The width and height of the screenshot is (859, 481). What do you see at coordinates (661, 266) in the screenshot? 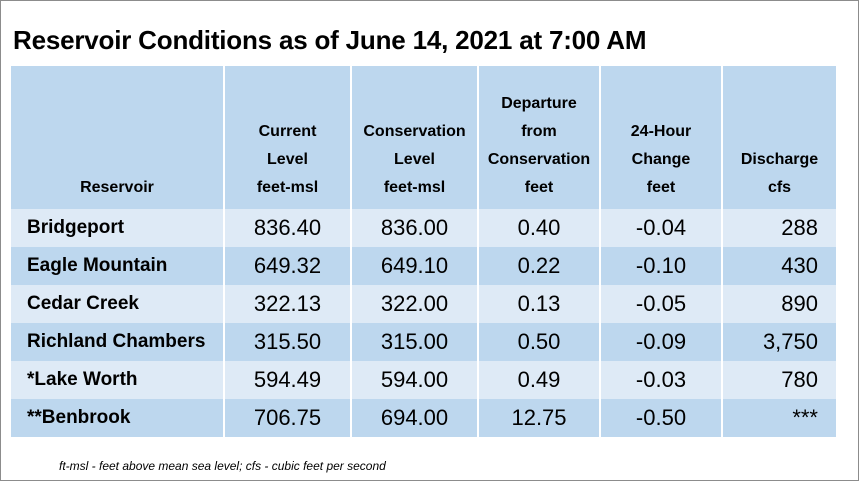
I see `change-cell: -0.10` at bounding box center [661, 266].